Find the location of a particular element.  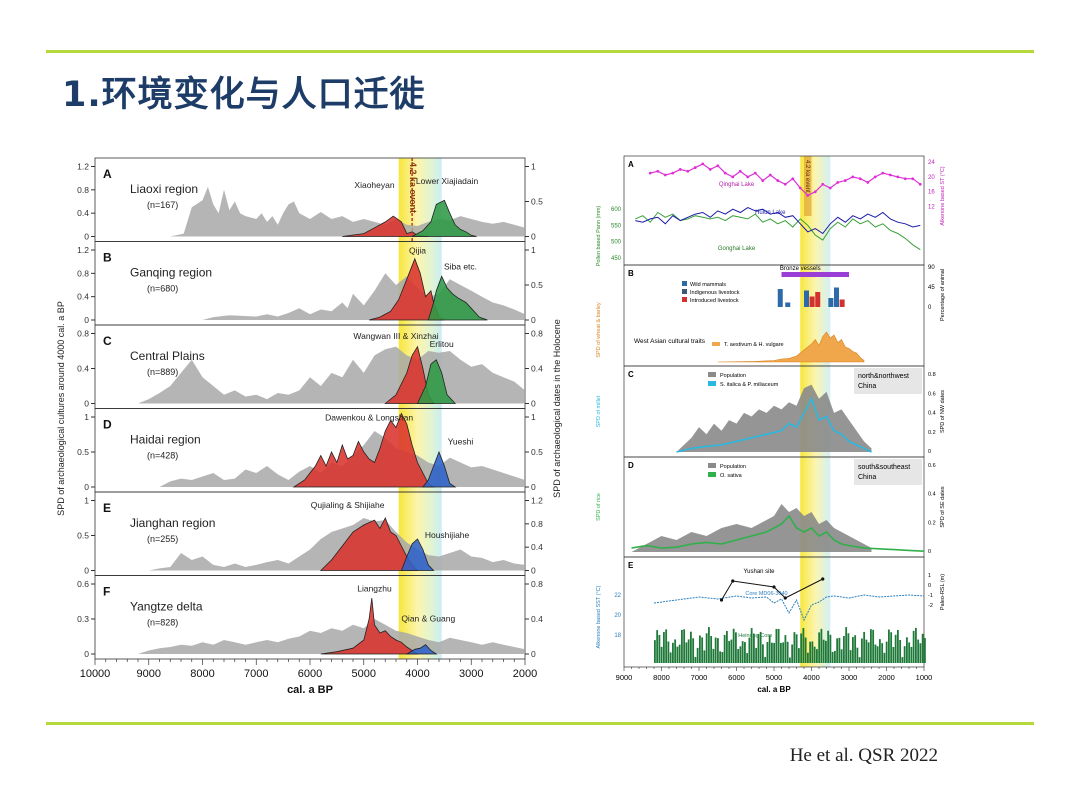

right-tick-label: 0.8 is located at coordinates (537, 584).